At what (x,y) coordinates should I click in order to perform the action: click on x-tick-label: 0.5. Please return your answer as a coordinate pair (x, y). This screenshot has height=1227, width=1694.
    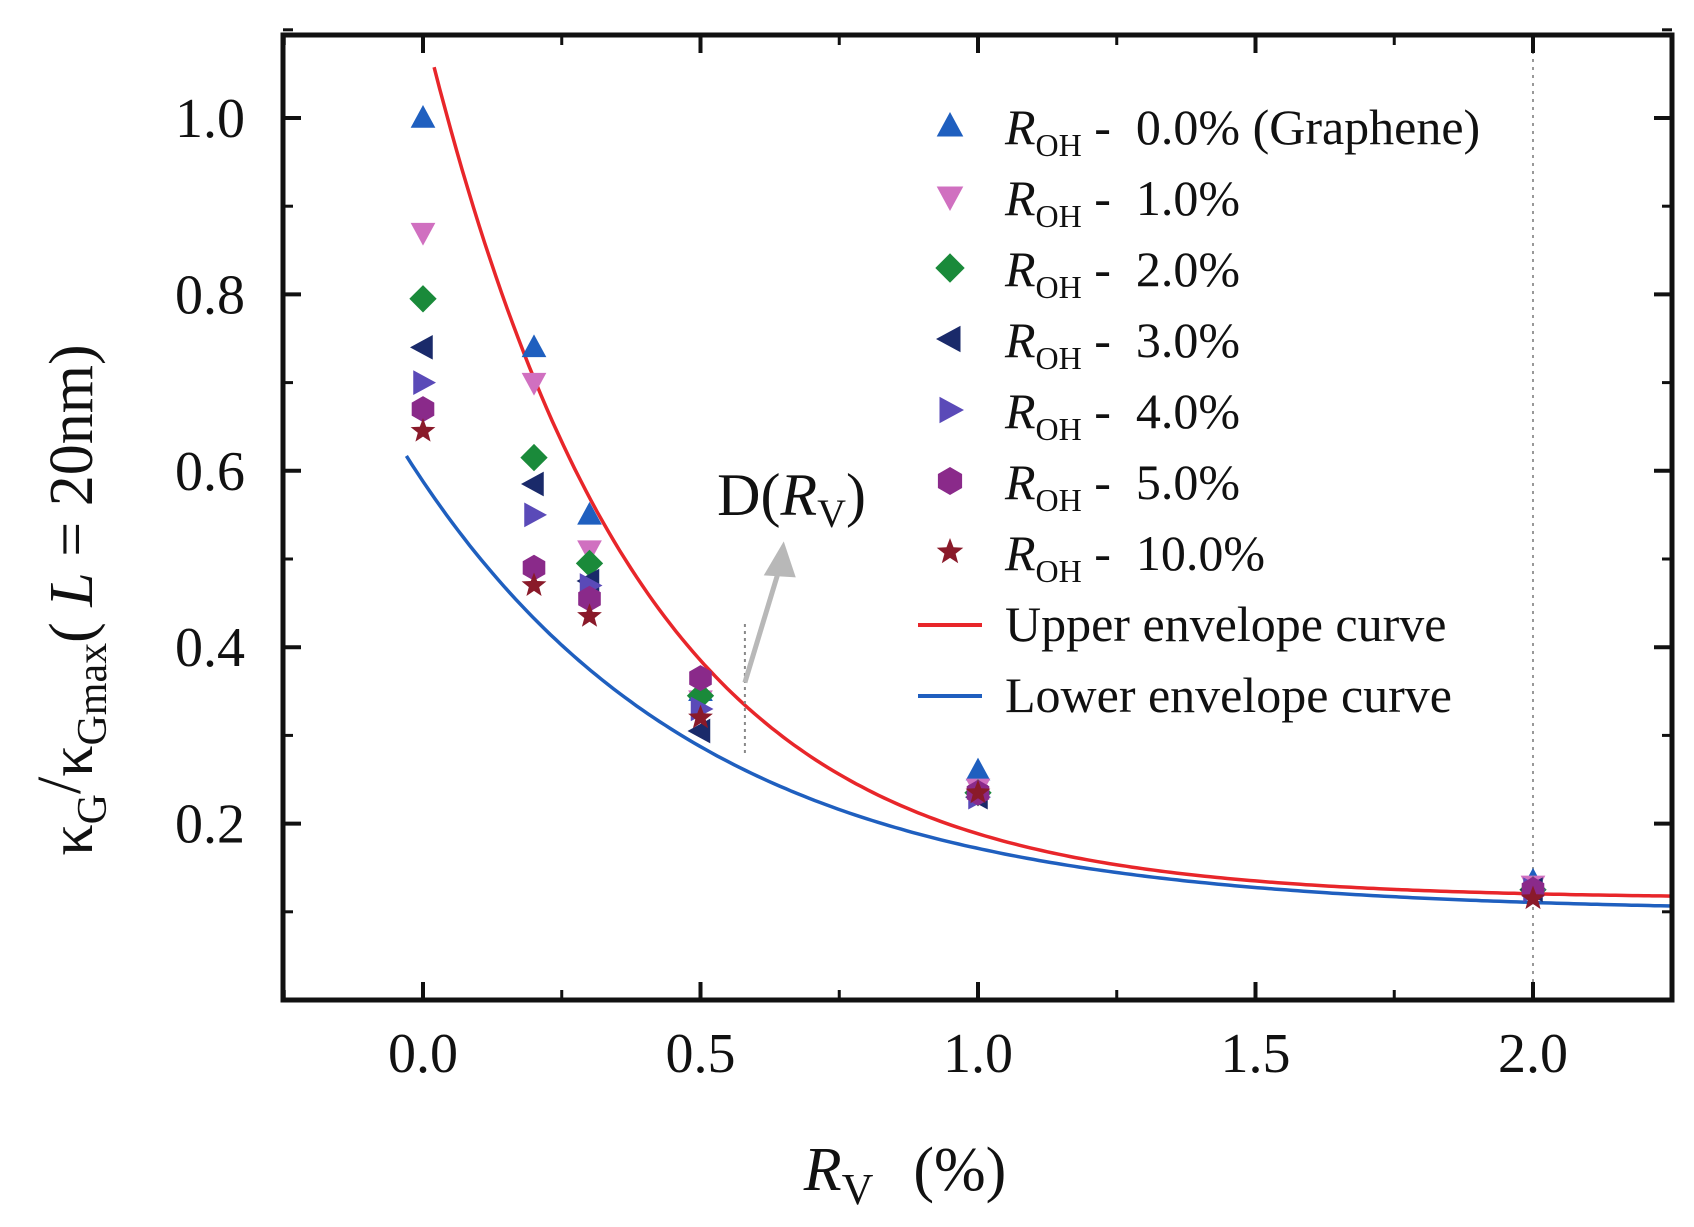
    Looking at the image, I should click on (701, 1054).